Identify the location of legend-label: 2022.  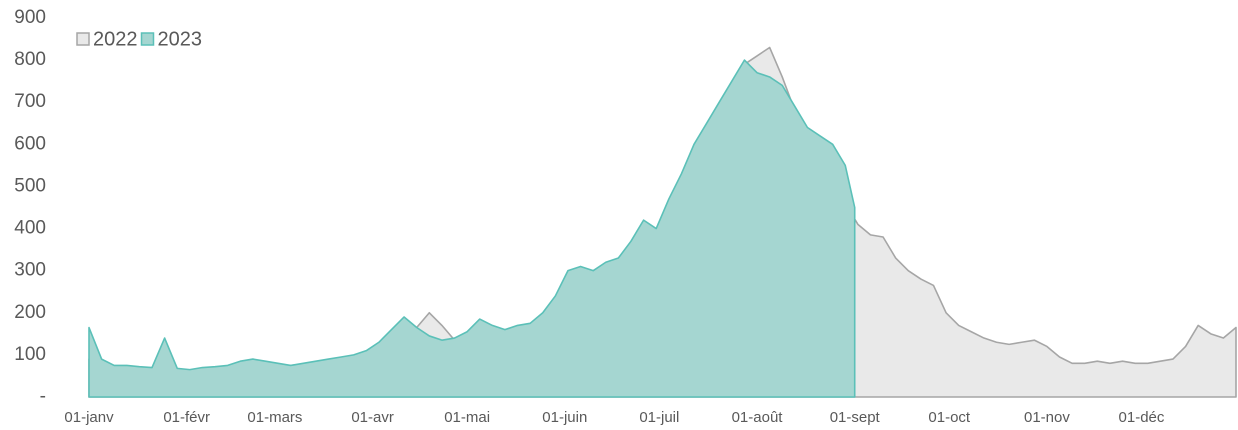
(115, 39).